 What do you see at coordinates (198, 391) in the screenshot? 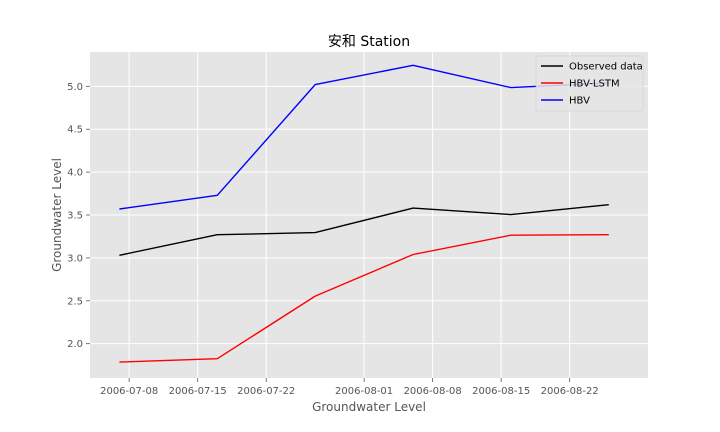
I see `x-tick-label: 2006-07-15` at bounding box center [198, 391].